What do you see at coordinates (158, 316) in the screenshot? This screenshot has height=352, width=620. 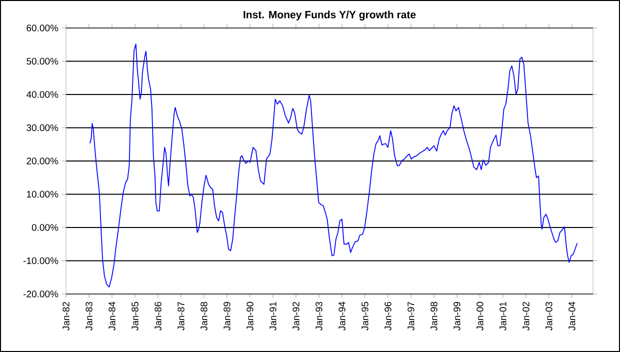 I see `x-tick-label: Jan-86` at bounding box center [158, 316].